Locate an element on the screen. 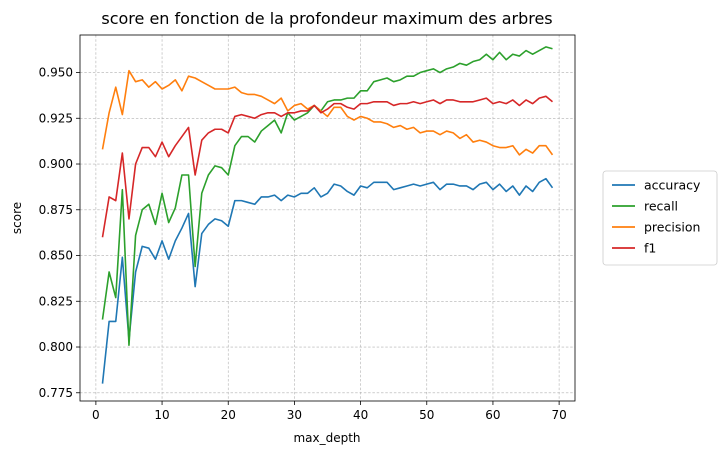  y-axis: 0.775 0.800 0.825 0.850 0.875 0.900 0.925 0.950 is located at coordinates (59, 233).